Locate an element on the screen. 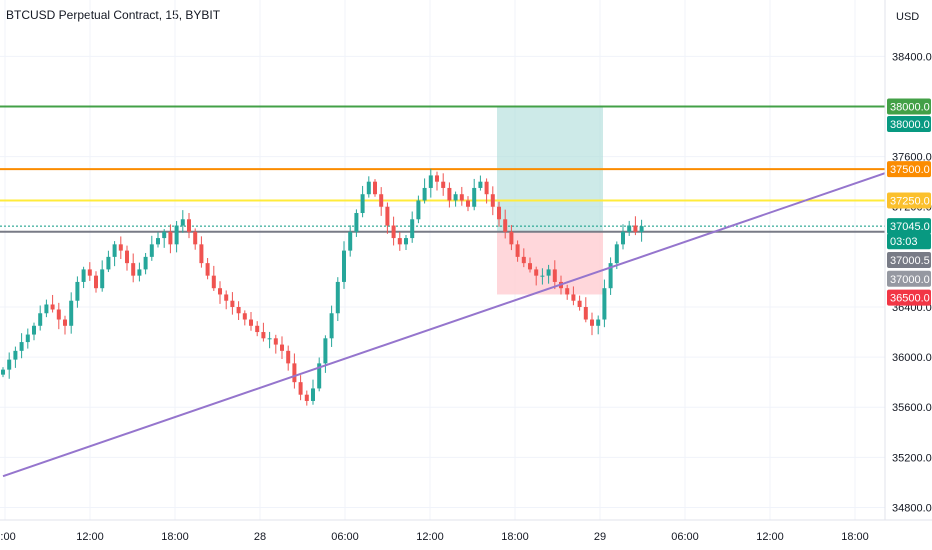 The width and height of the screenshot is (932, 550). time-axis-bg is located at coordinates (466, 535).